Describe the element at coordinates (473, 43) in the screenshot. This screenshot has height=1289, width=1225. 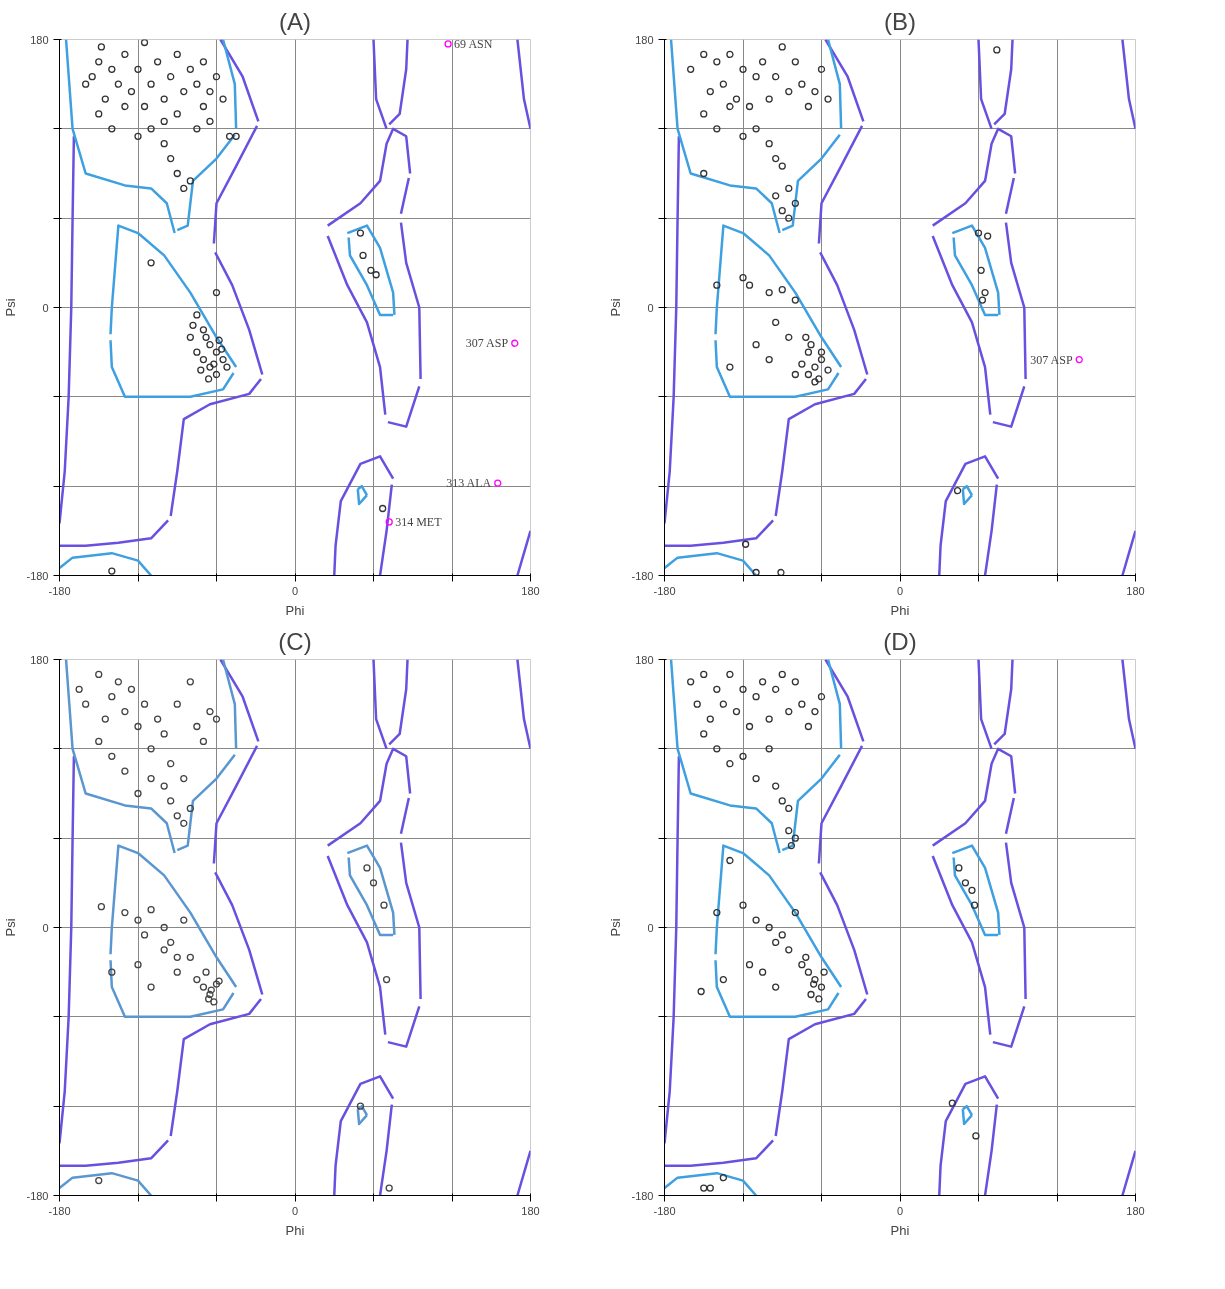
I see `annotation: 69 ASN` at that location.